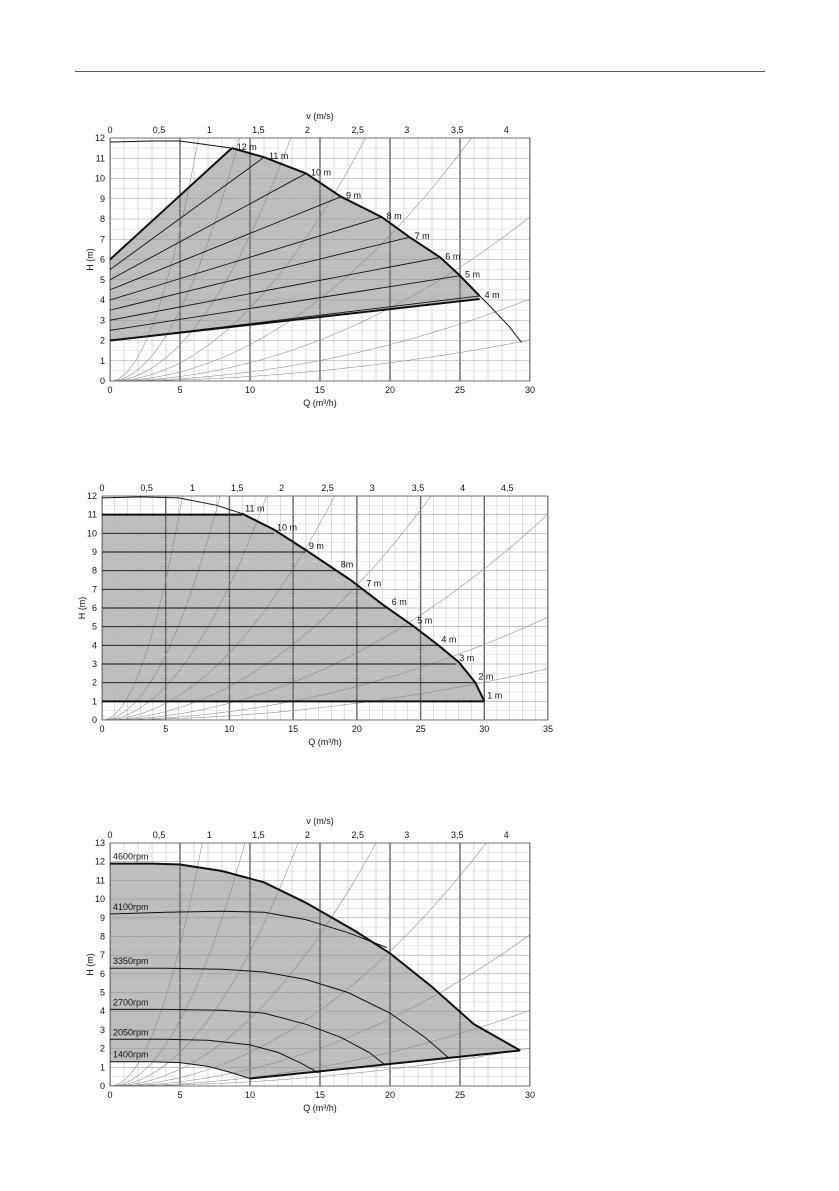 Image resolution: width=839 pixels, height=1191 pixels. What do you see at coordinates (363, 607) in the screenshot?
I see `max-curve-thick` at bounding box center [363, 607].